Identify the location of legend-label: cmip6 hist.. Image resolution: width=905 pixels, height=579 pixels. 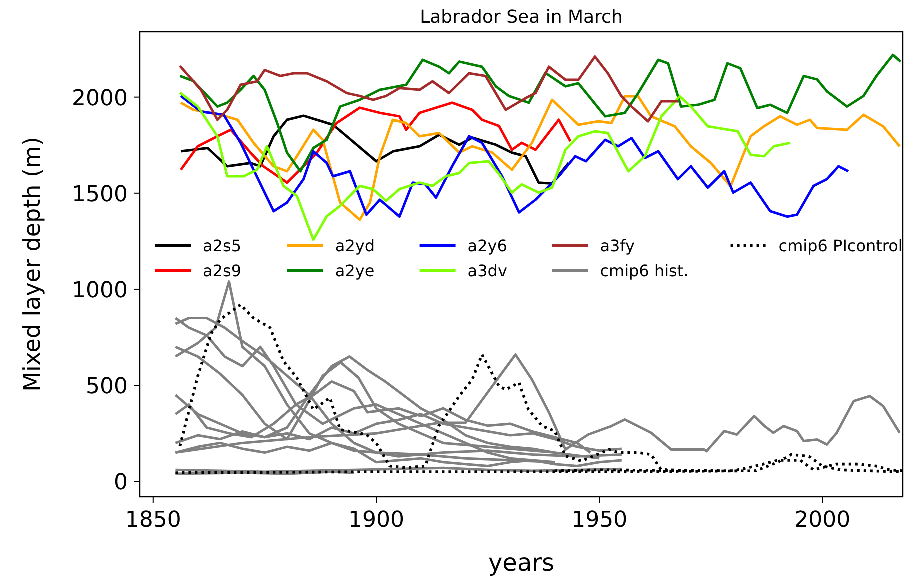
(644, 271).